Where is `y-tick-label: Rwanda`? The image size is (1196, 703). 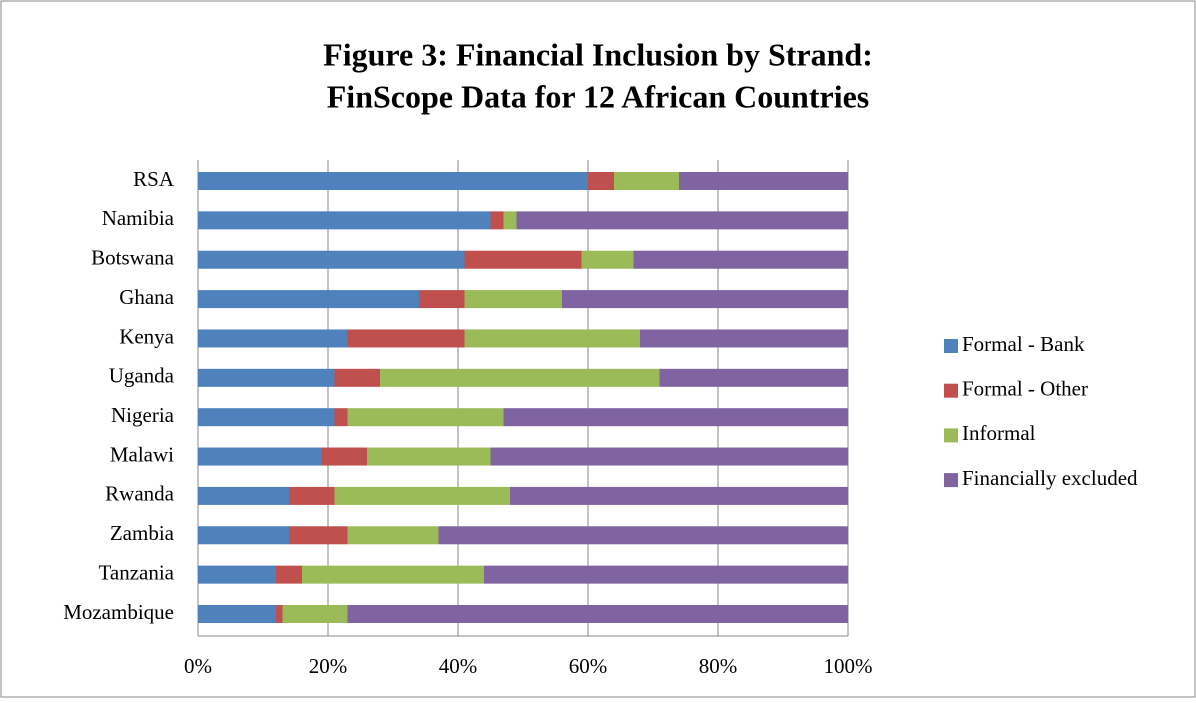 y-tick-label: Rwanda is located at coordinates (139, 494).